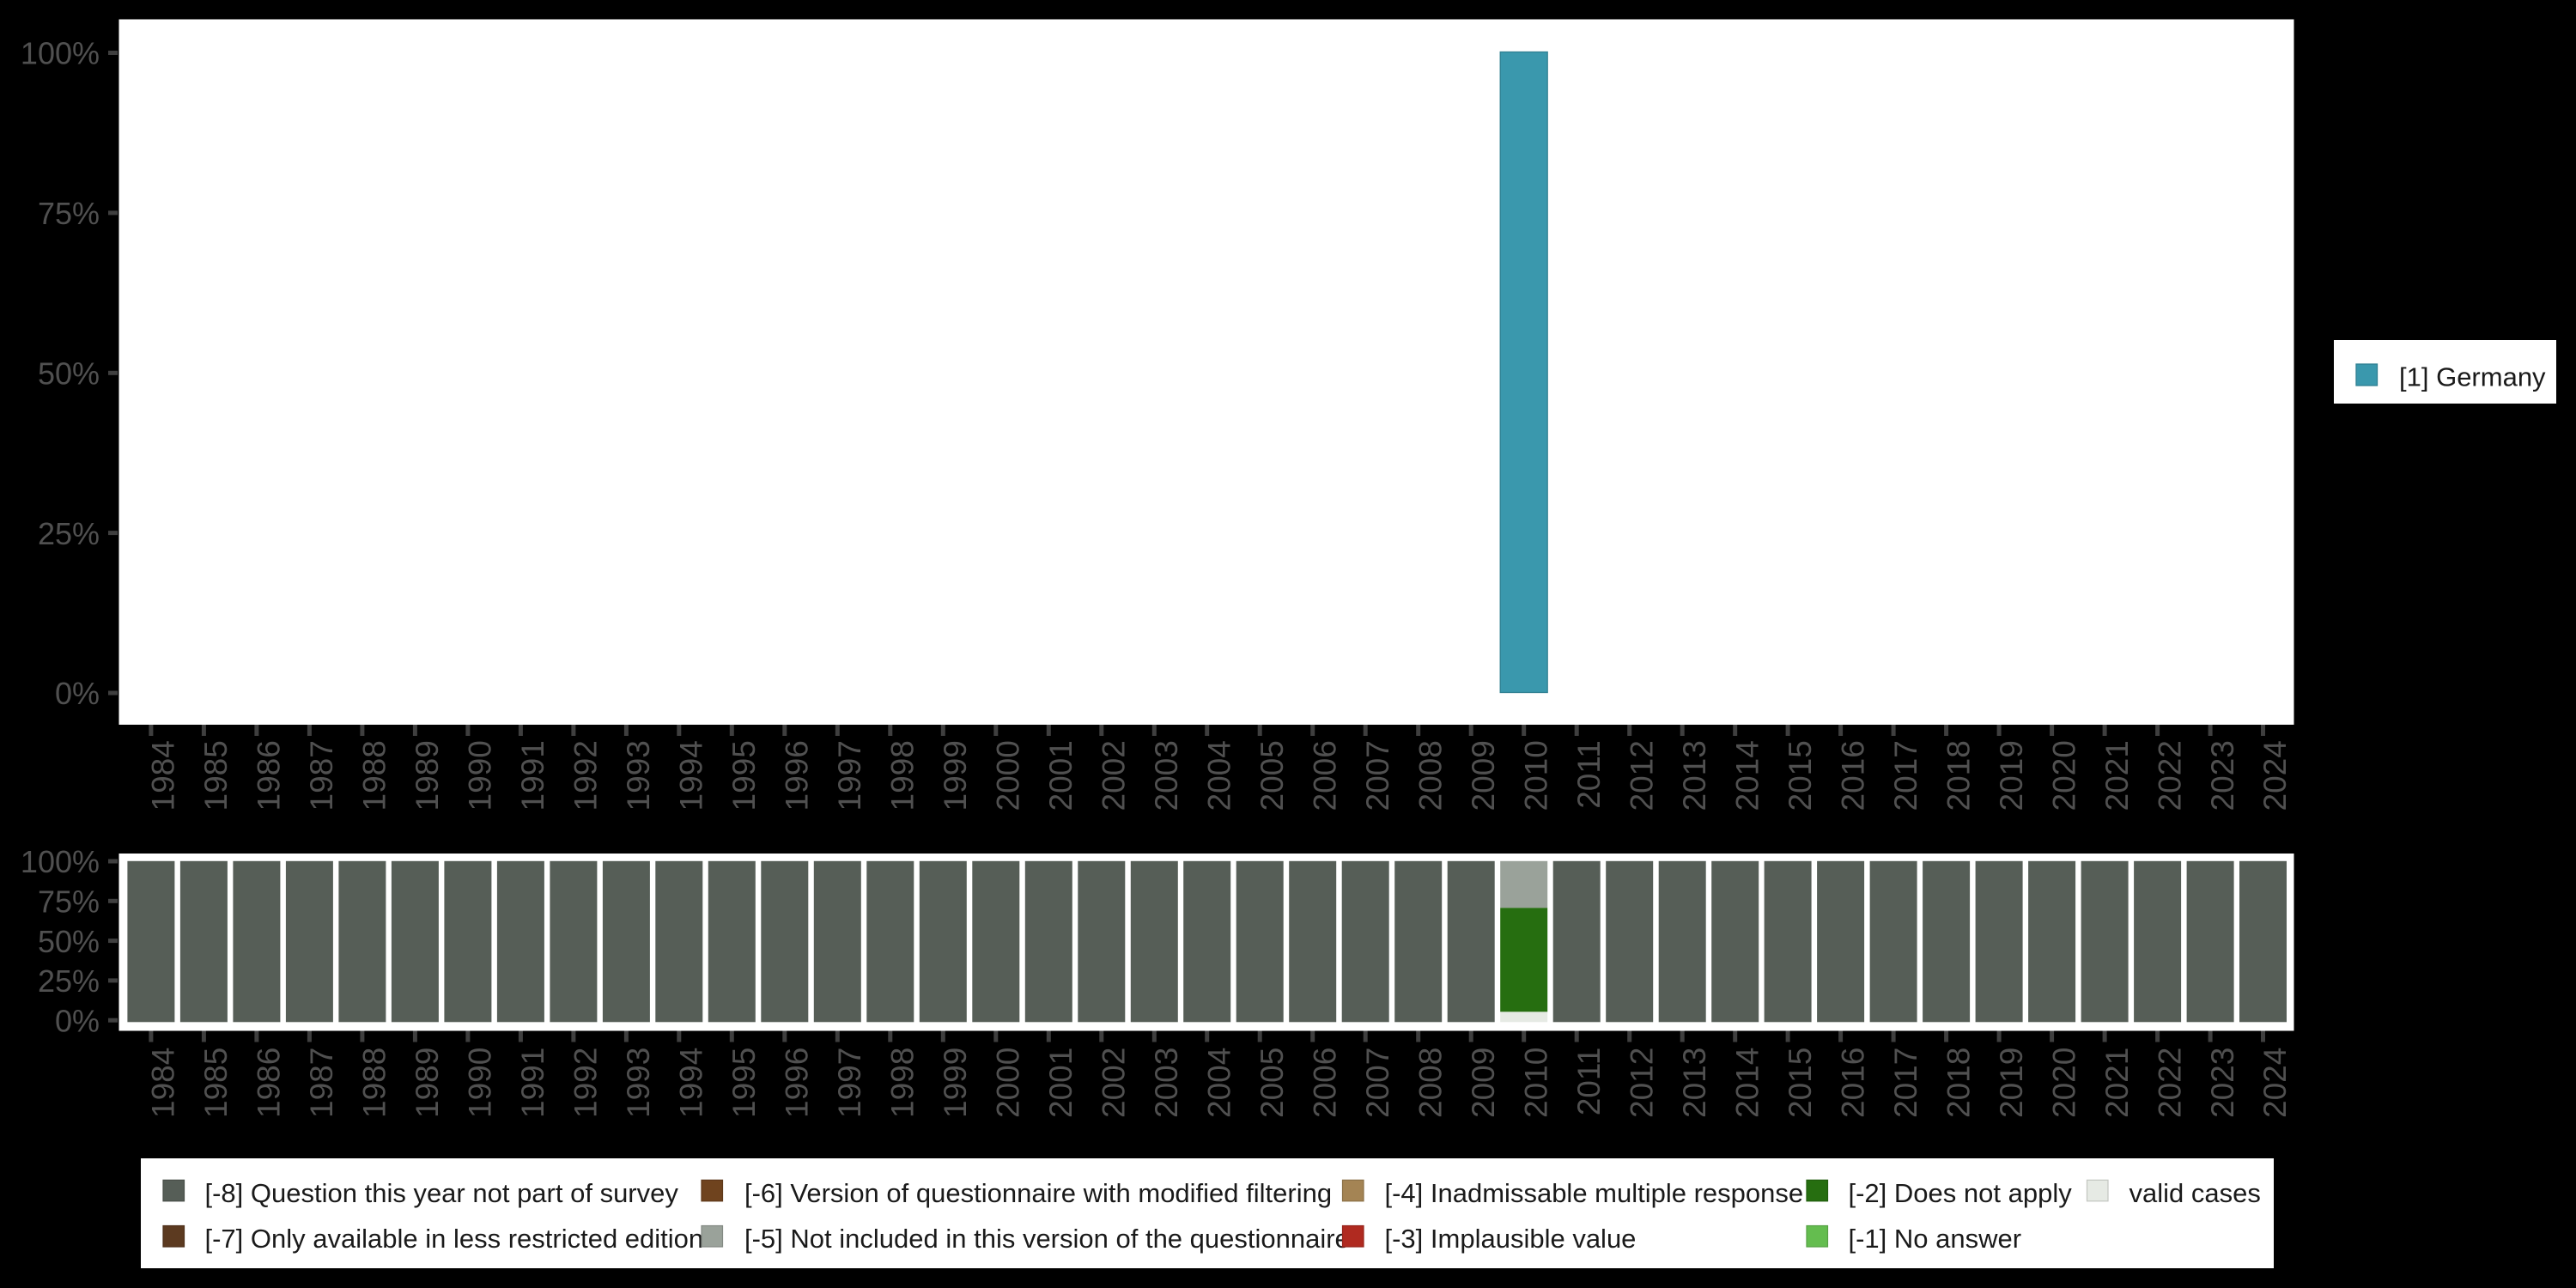 Image resolution: width=2576 pixels, height=1288 pixels. Describe the element at coordinates (1594, 1193) in the screenshot. I see `svg-text:[-4] Inadmissable multiple res: [-4] Inadmissable multiple response` at that location.